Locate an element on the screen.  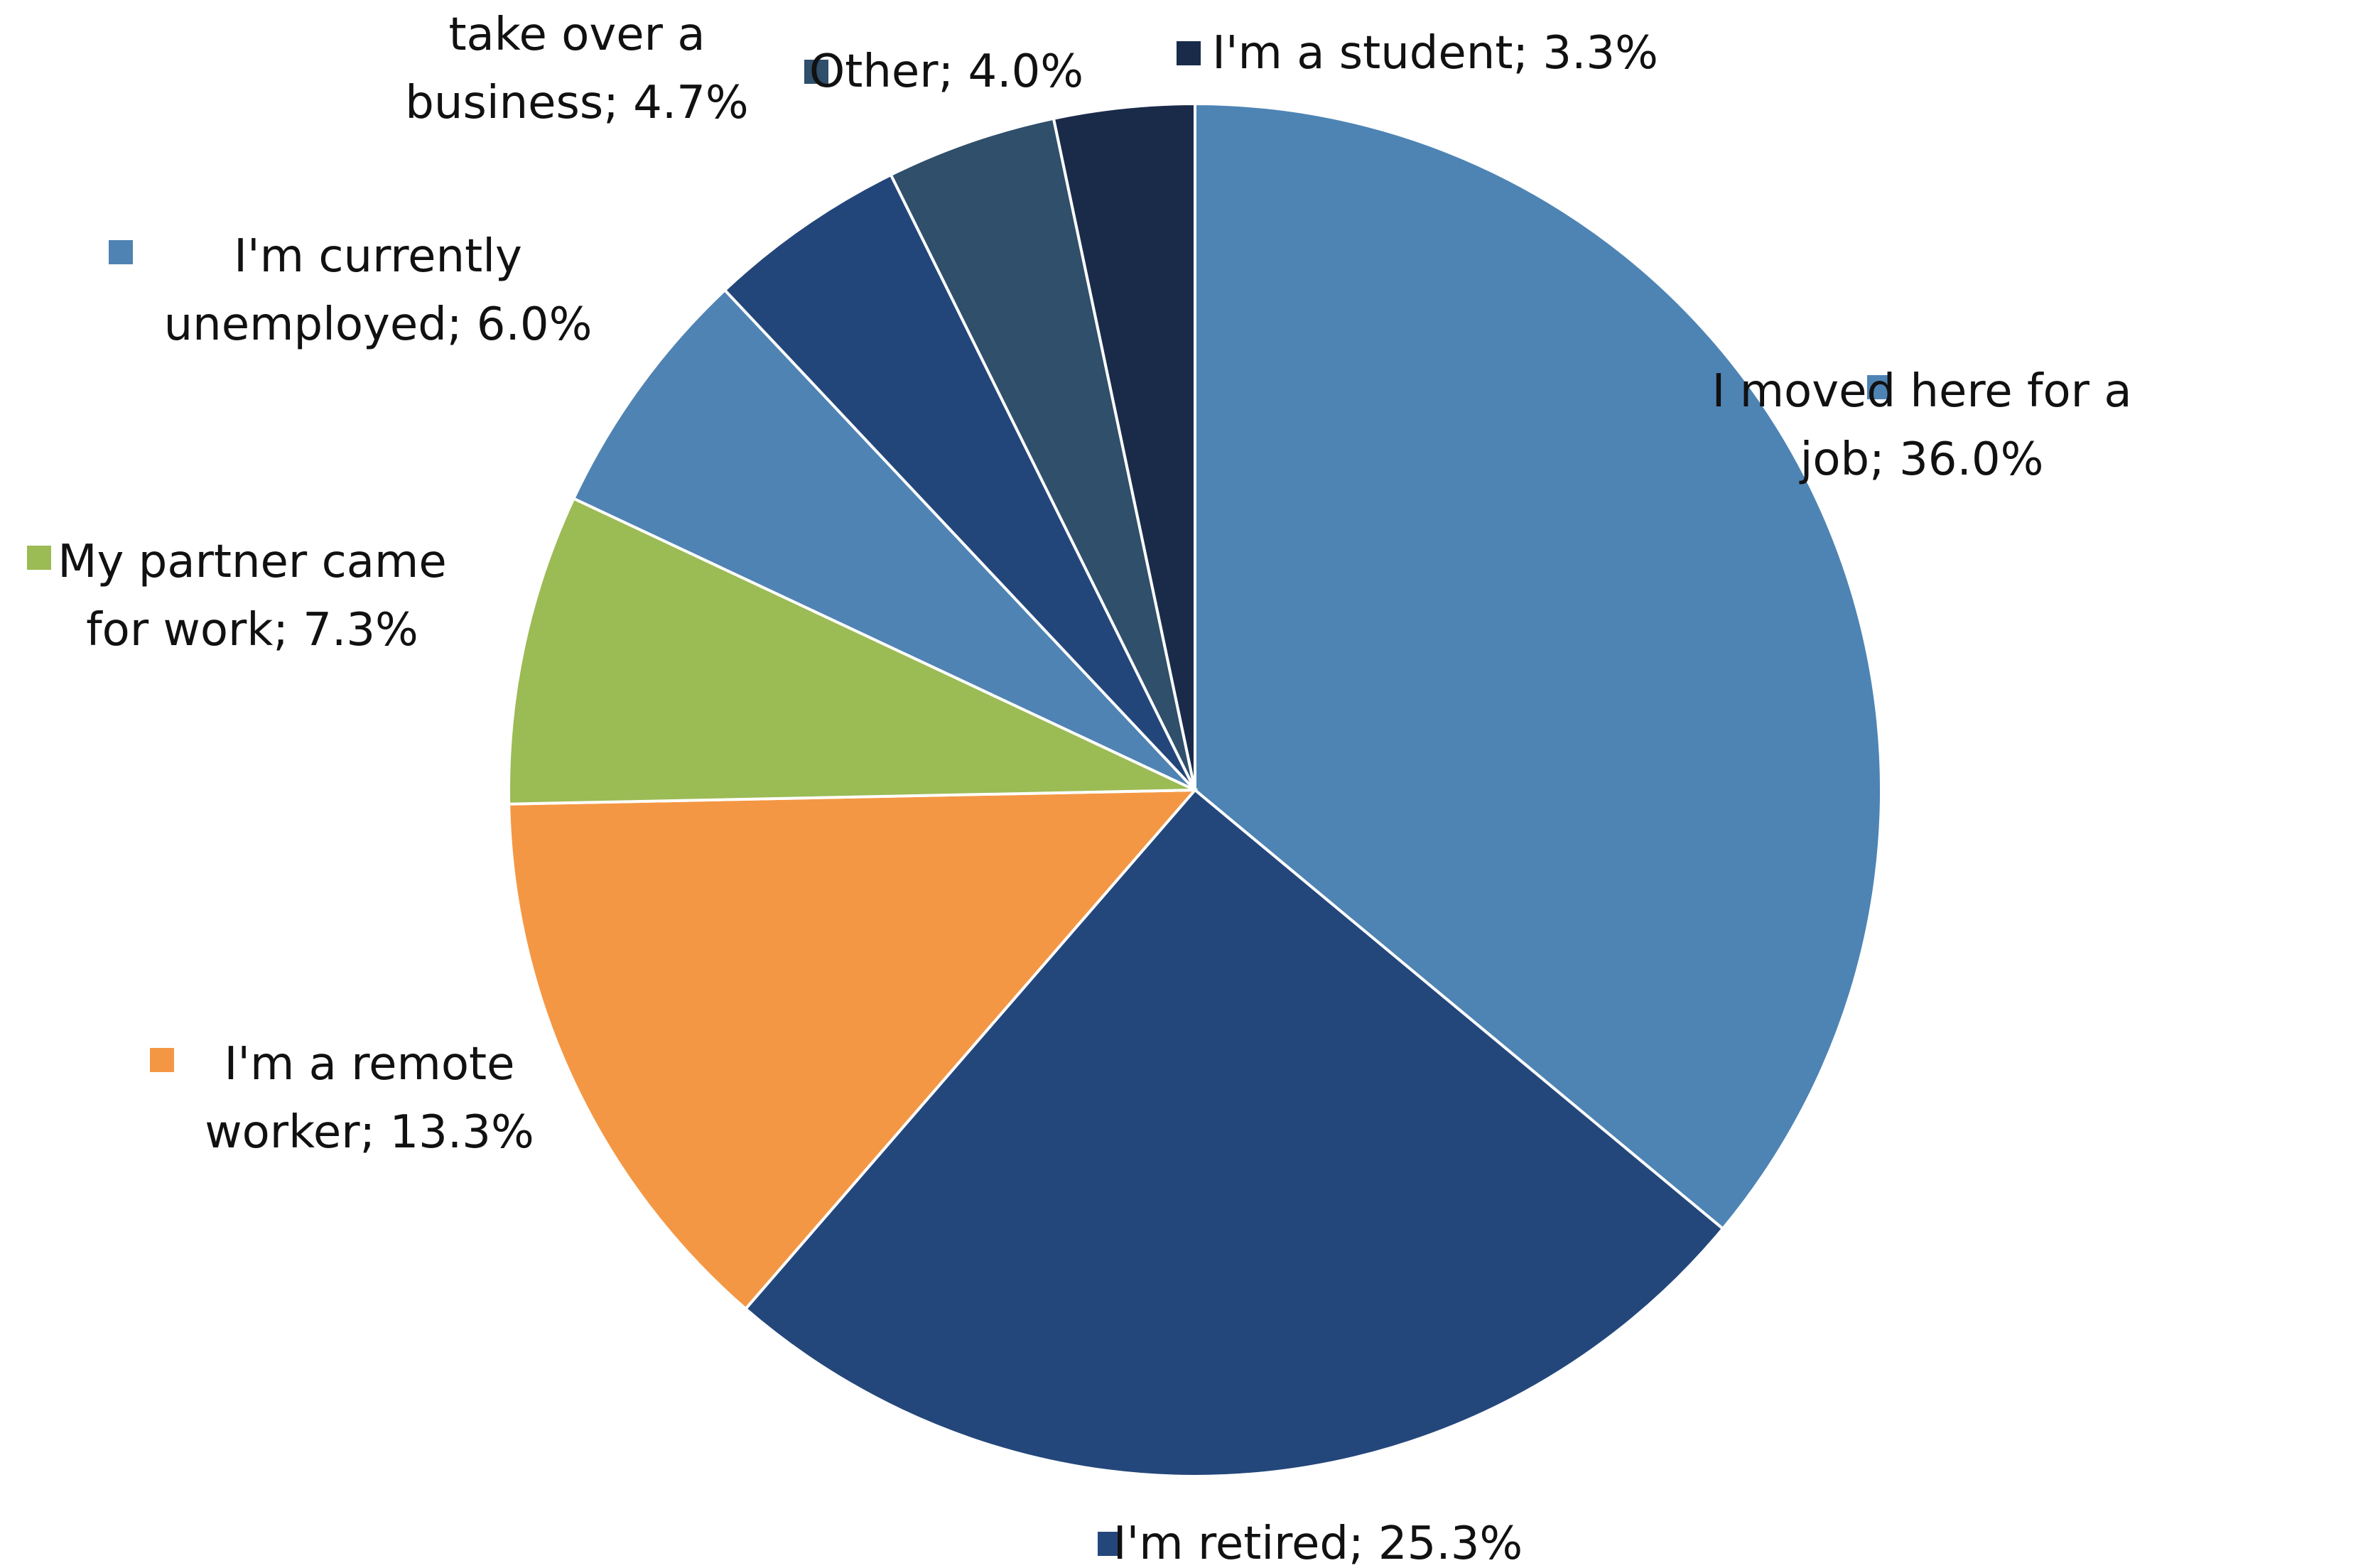
slice-label-line: Other; 4.0% is located at coordinates (946, 71).